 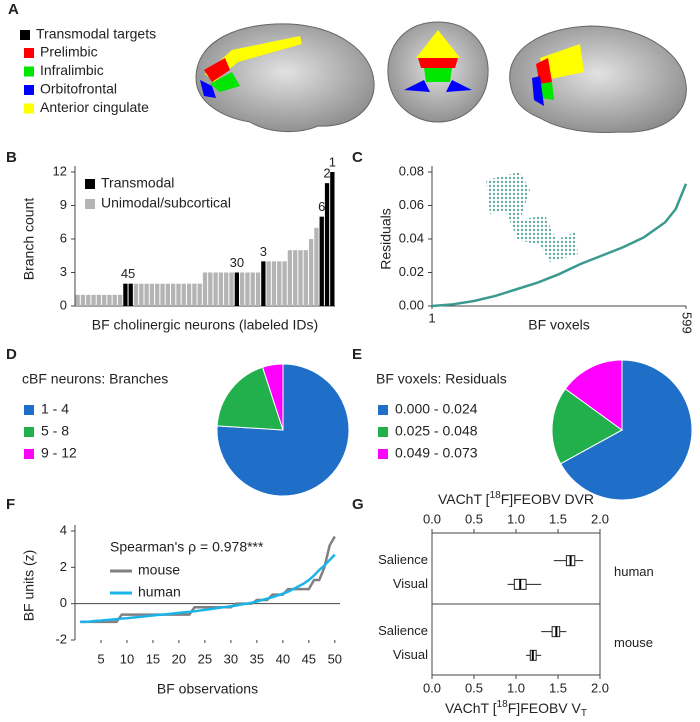 What do you see at coordinates (208, 588) in the screenshot?
I see `line-series` at bounding box center [208, 588].